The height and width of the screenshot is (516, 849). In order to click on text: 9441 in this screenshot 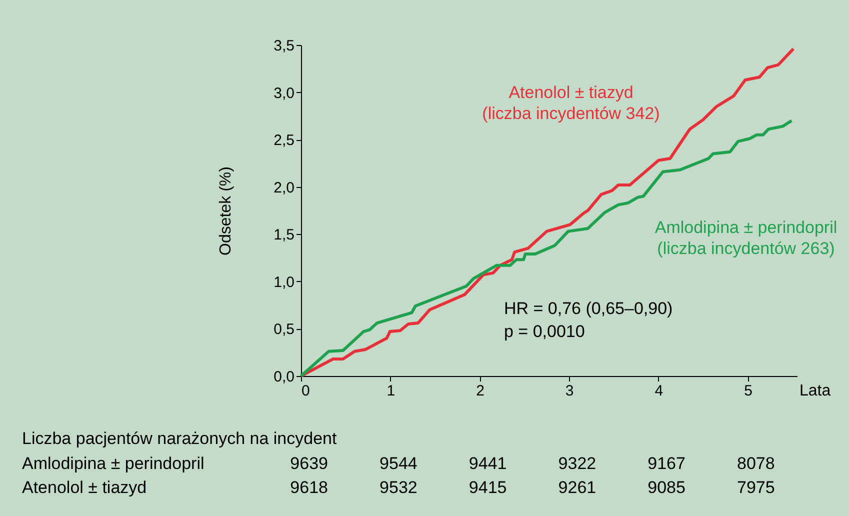, I will do `click(487, 463)`.